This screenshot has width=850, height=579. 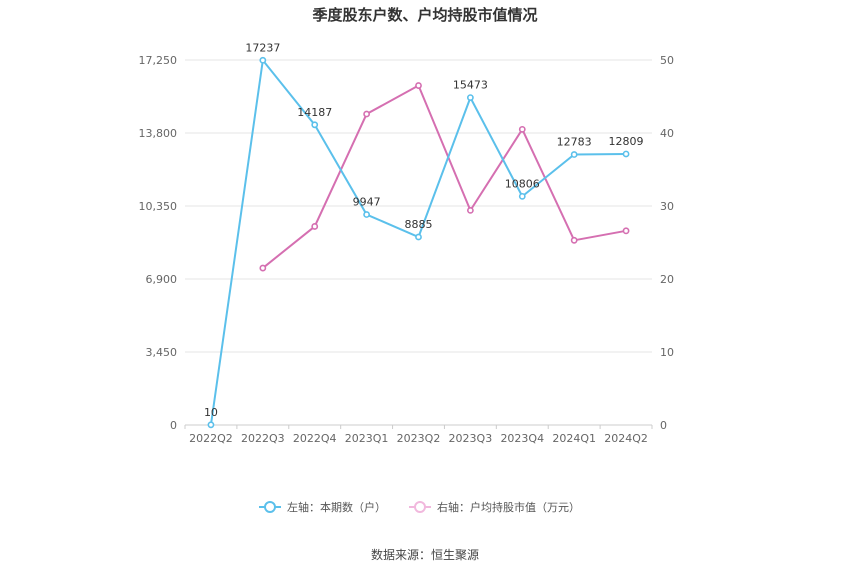 I want to click on left-tick-label: 13,800, so click(x=158, y=133).